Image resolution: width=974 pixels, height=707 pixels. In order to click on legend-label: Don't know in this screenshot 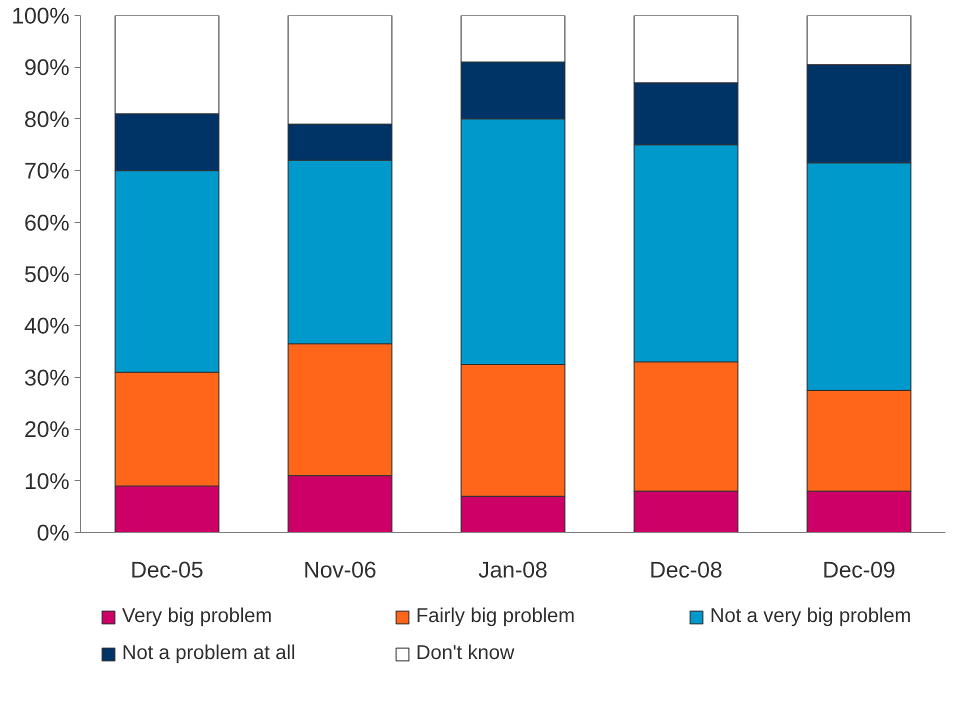, I will do `click(466, 653)`.